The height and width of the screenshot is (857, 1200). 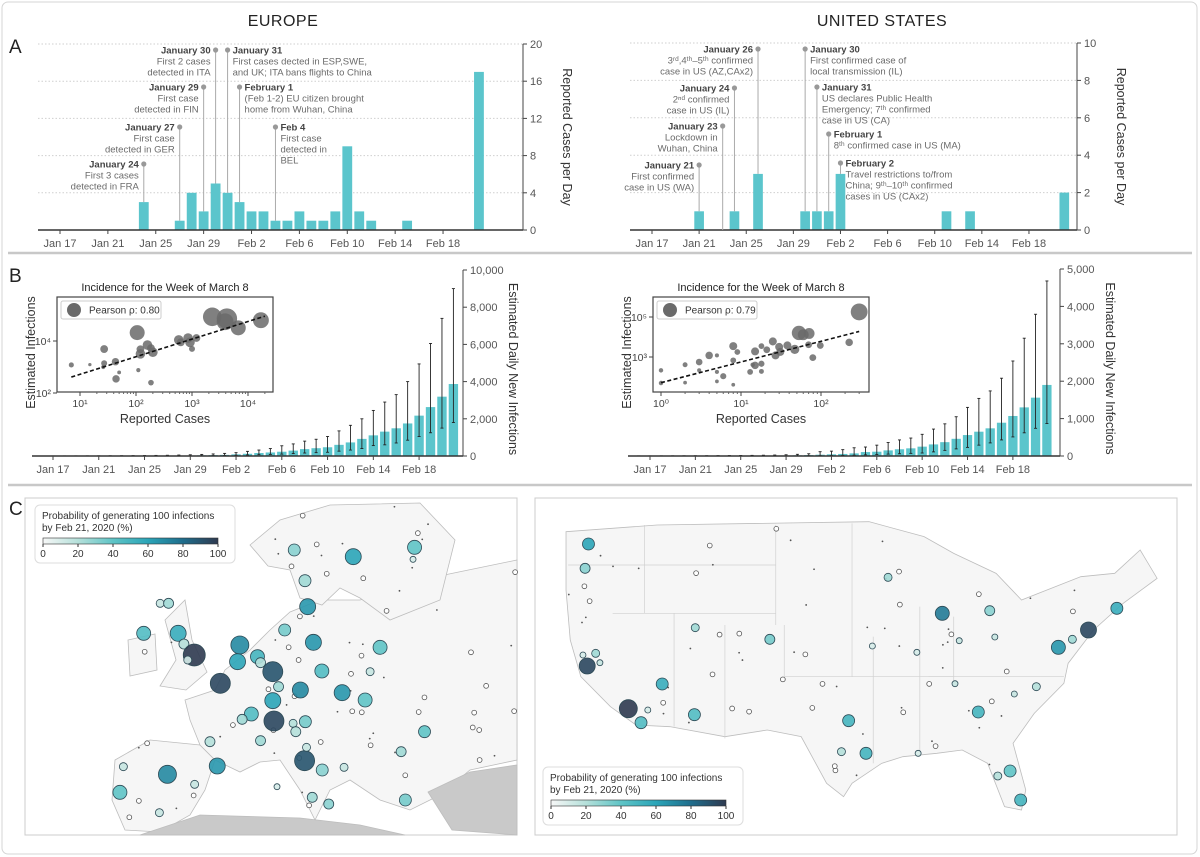 What do you see at coordinates (347, 244) in the screenshot?
I see `x-tick-label: Feb 10` at bounding box center [347, 244].